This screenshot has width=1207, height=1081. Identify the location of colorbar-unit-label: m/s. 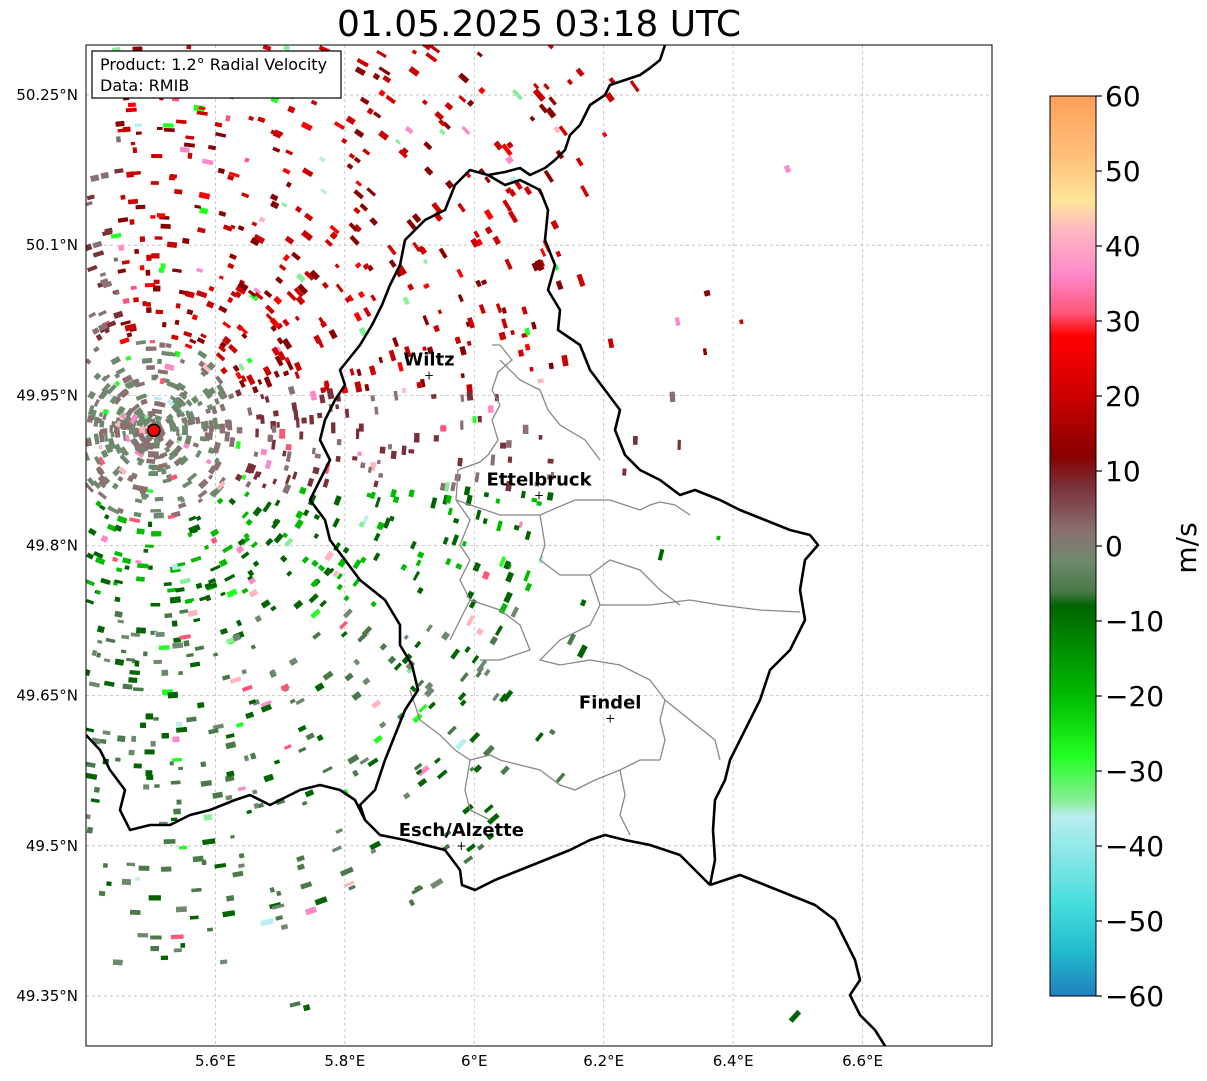
(1186, 547).